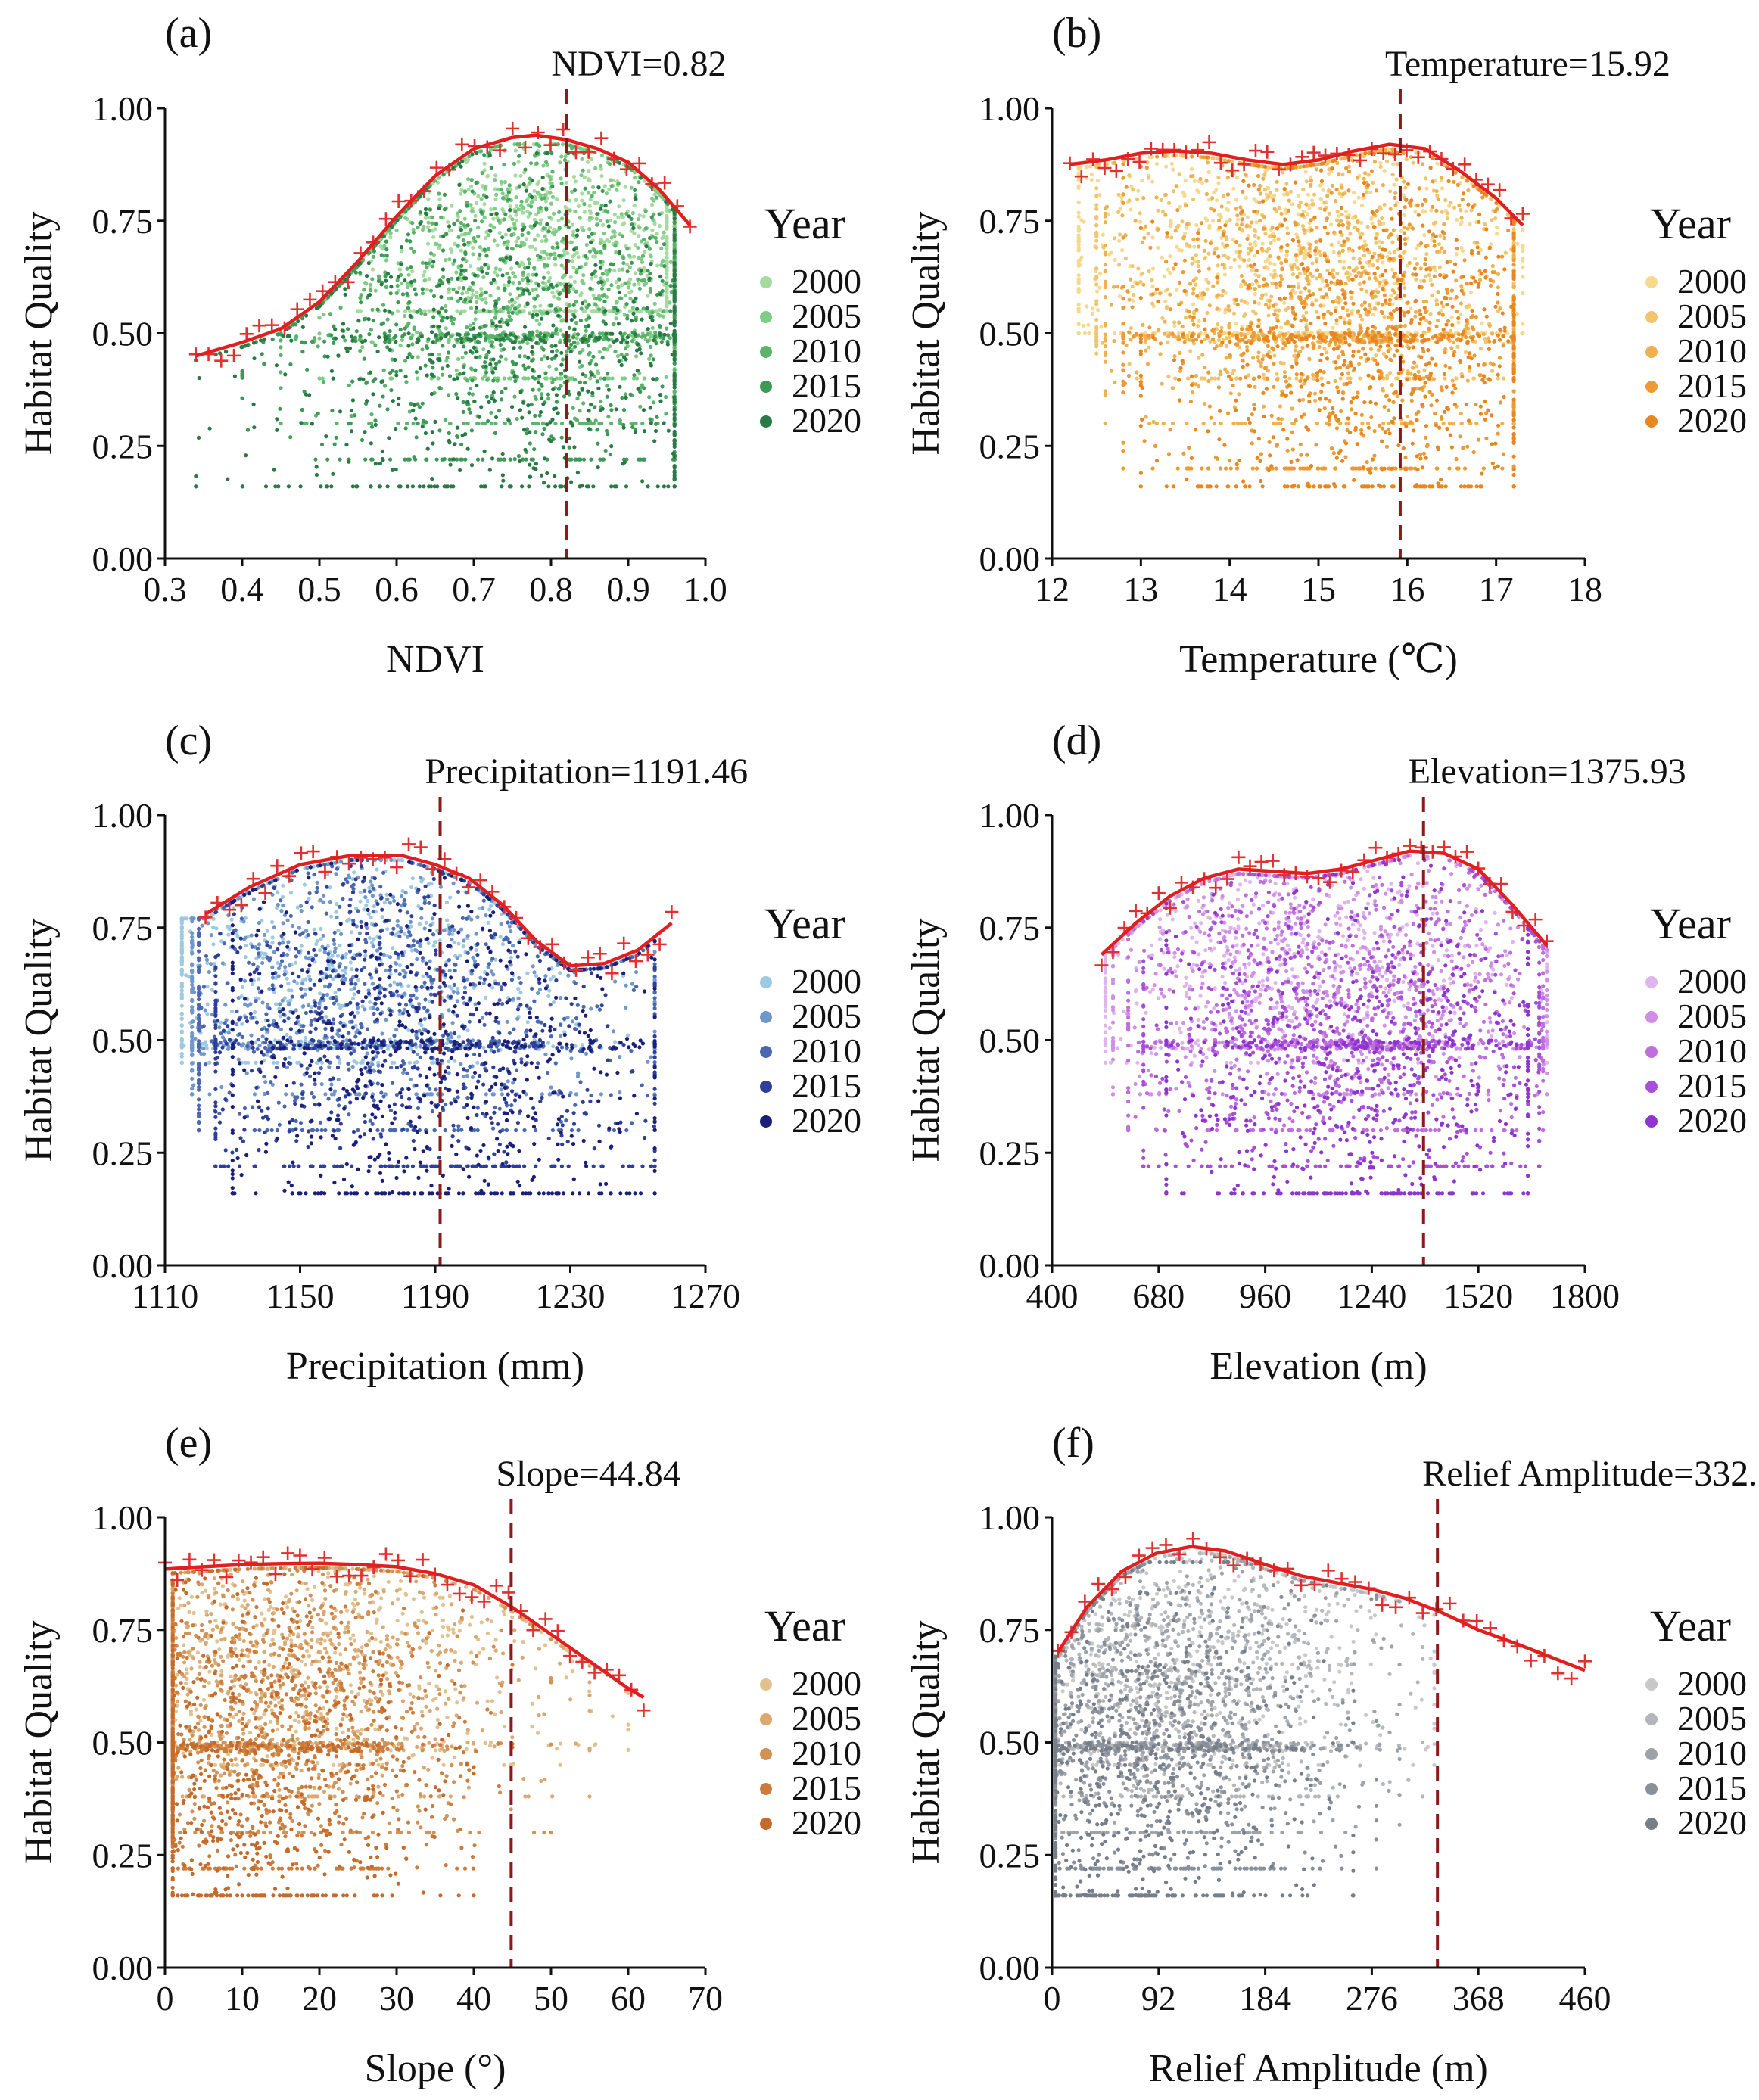  What do you see at coordinates (458, 306) in the screenshot?
I see `series-2015` at bounding box center [458, 306].